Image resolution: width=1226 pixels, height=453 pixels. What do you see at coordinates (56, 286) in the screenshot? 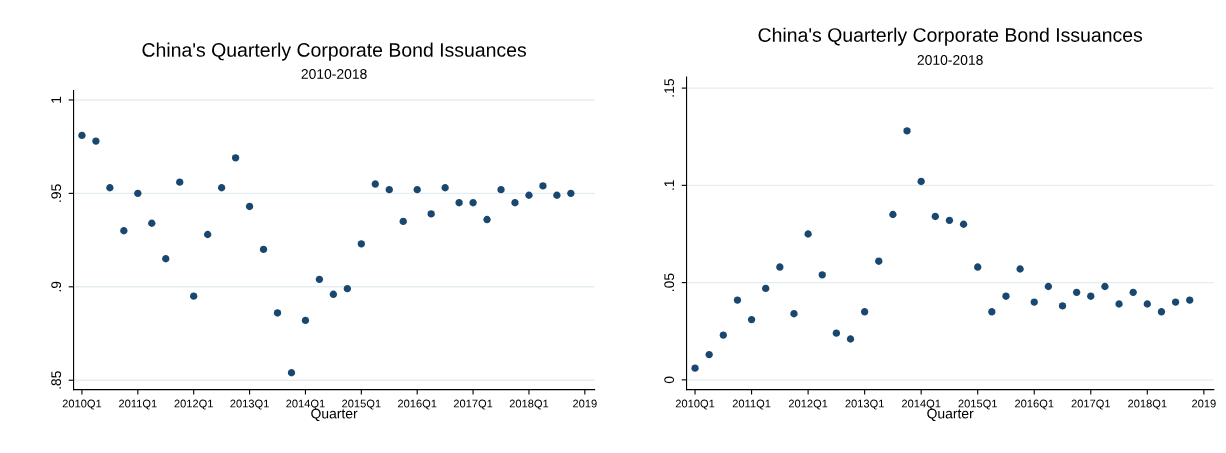
I see `y-tick-label: .9` at bounding box center [56, 286].